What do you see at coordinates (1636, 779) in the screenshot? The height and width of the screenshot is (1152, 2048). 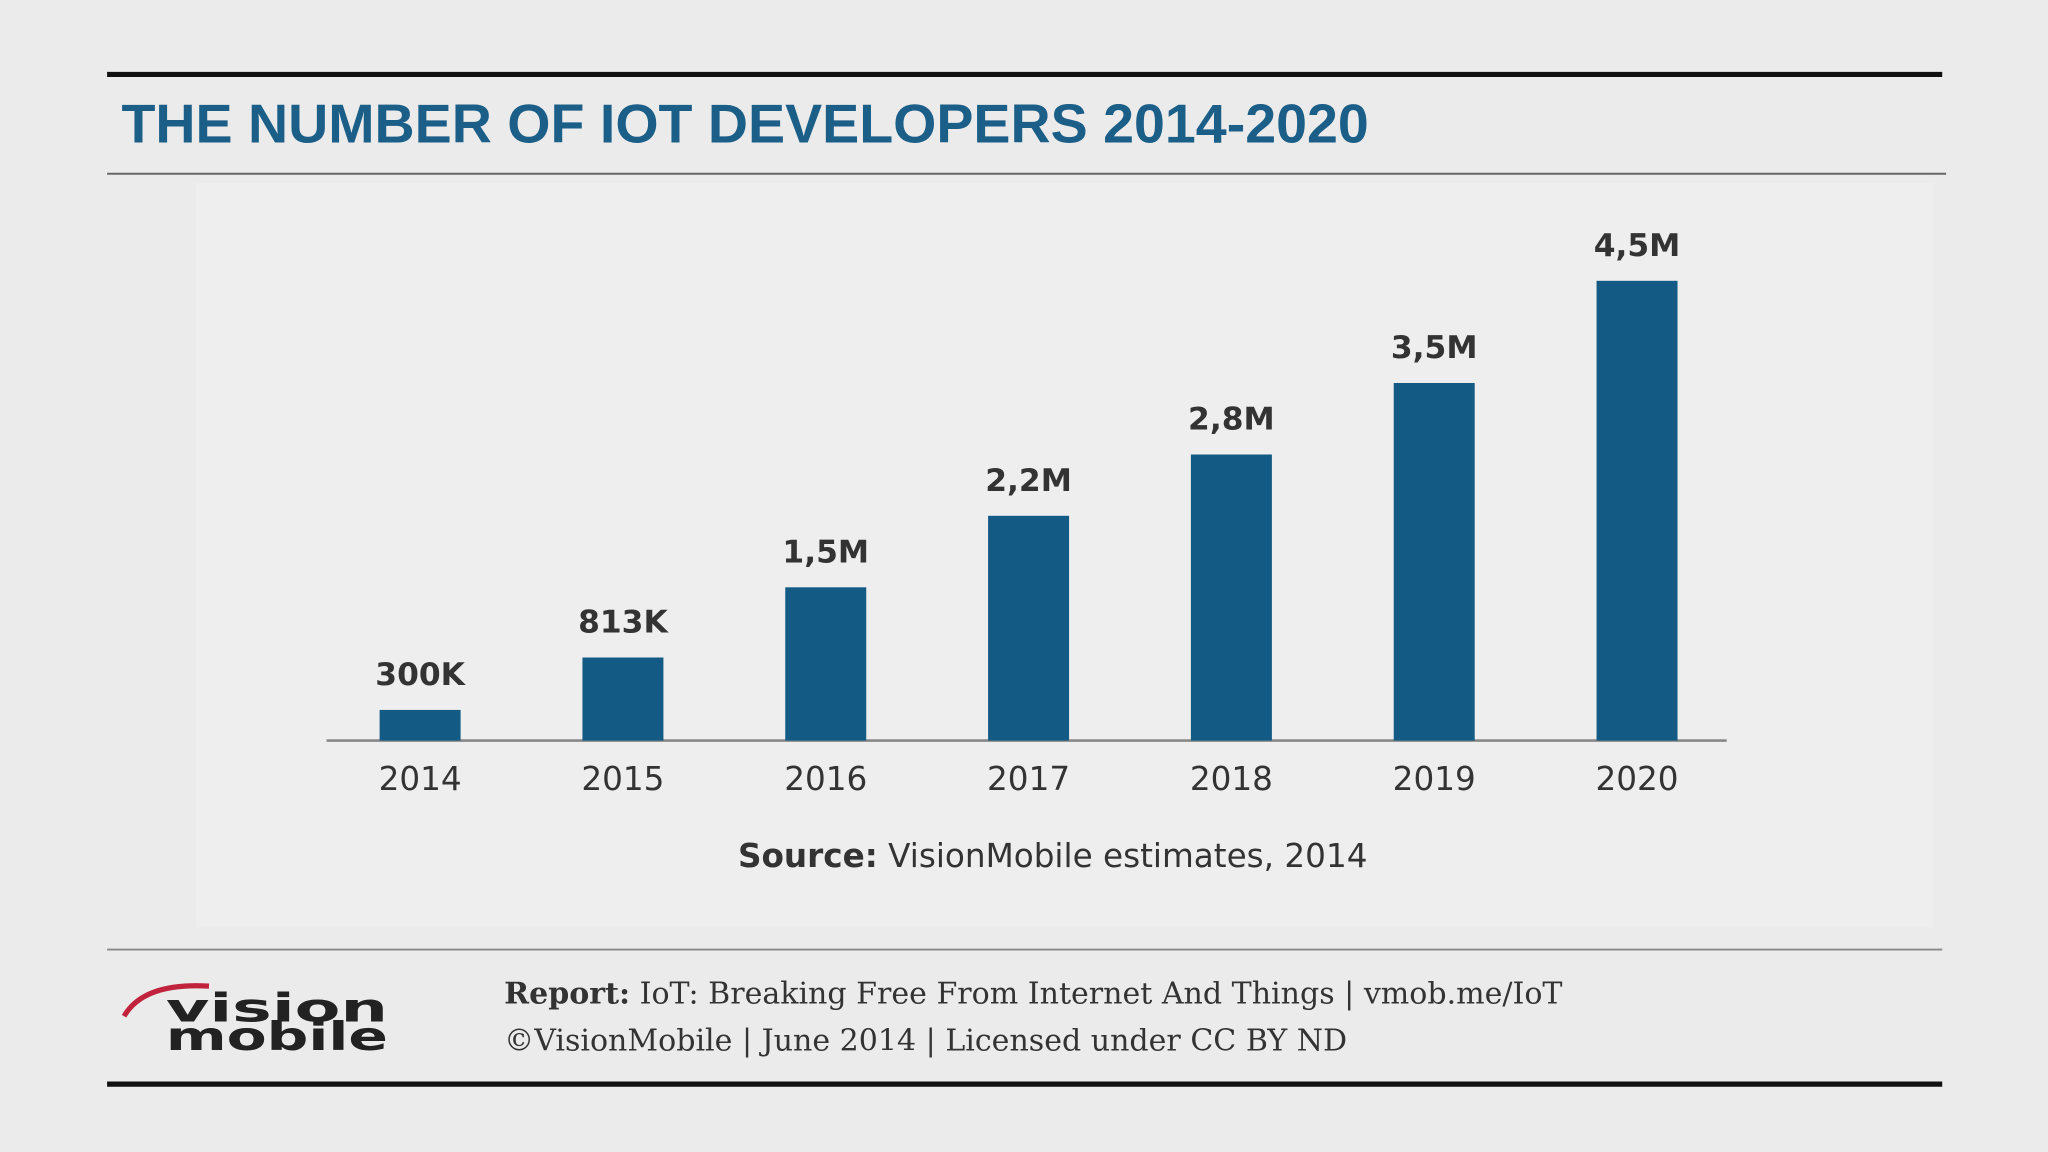 I see `x-tick-label: 2020` at bounding box center [1636, 779].